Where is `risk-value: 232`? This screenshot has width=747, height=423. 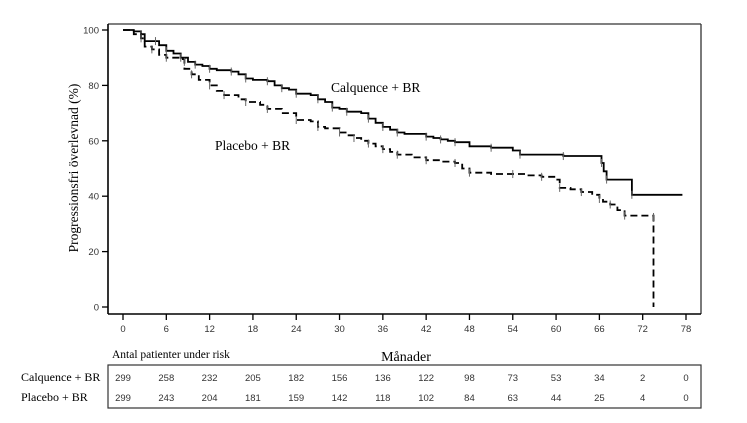 risk-value: 232 is located at coordinates (210, 378).